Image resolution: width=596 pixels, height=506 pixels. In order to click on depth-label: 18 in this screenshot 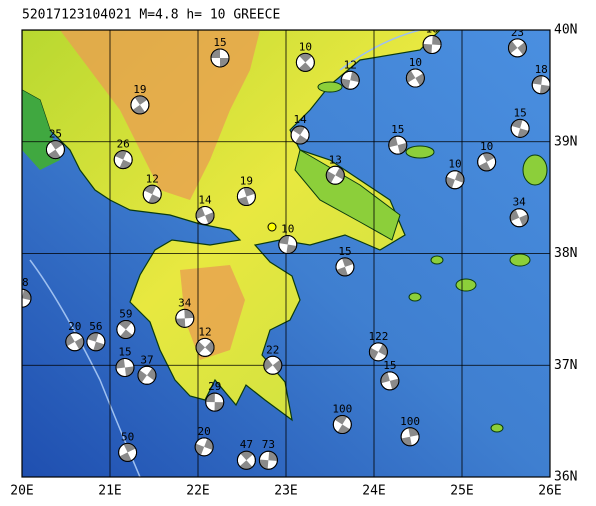, I will do `click(541, 69)`.